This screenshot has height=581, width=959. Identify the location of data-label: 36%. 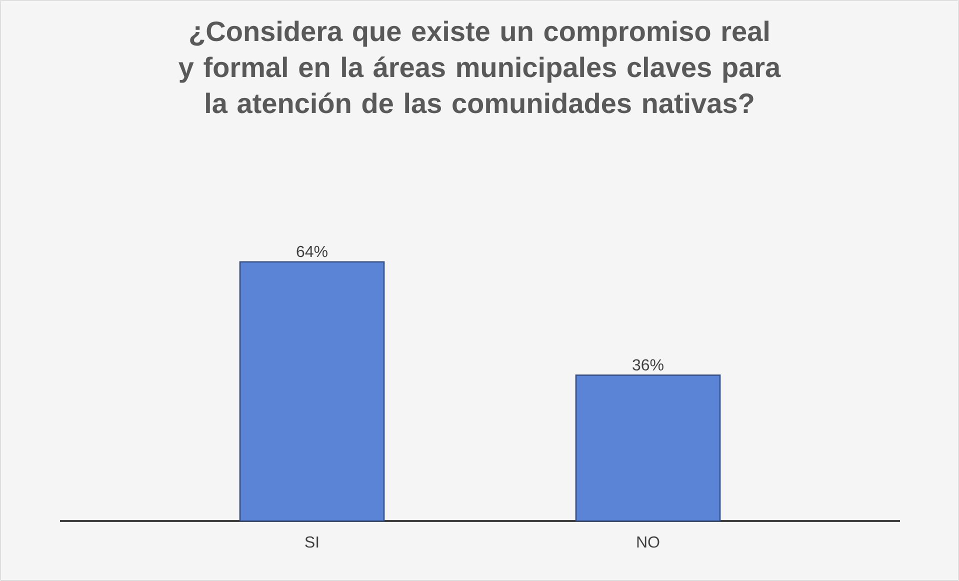
(648, 365).